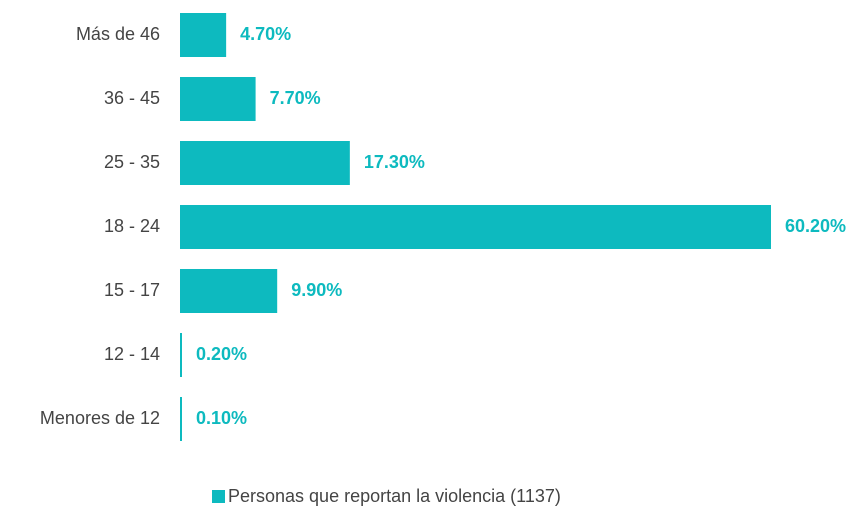  Describe the element at coordinates (132, 290) in the screenshot. I see `category-label: 15 - 17` at that location.